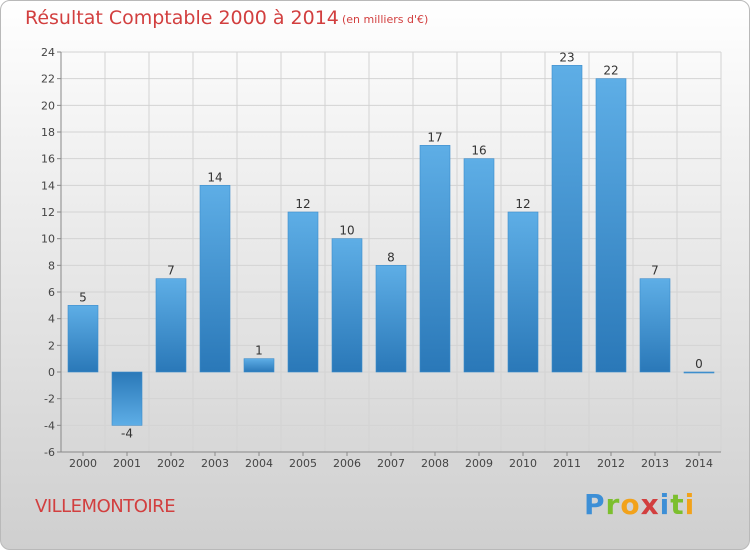 The height and width of the screenshot is (550, 750). What do you see at coordinates (259, 463) in the screenshot?
I see `x-tick-label: 2004` at bounding box center [259, 463].